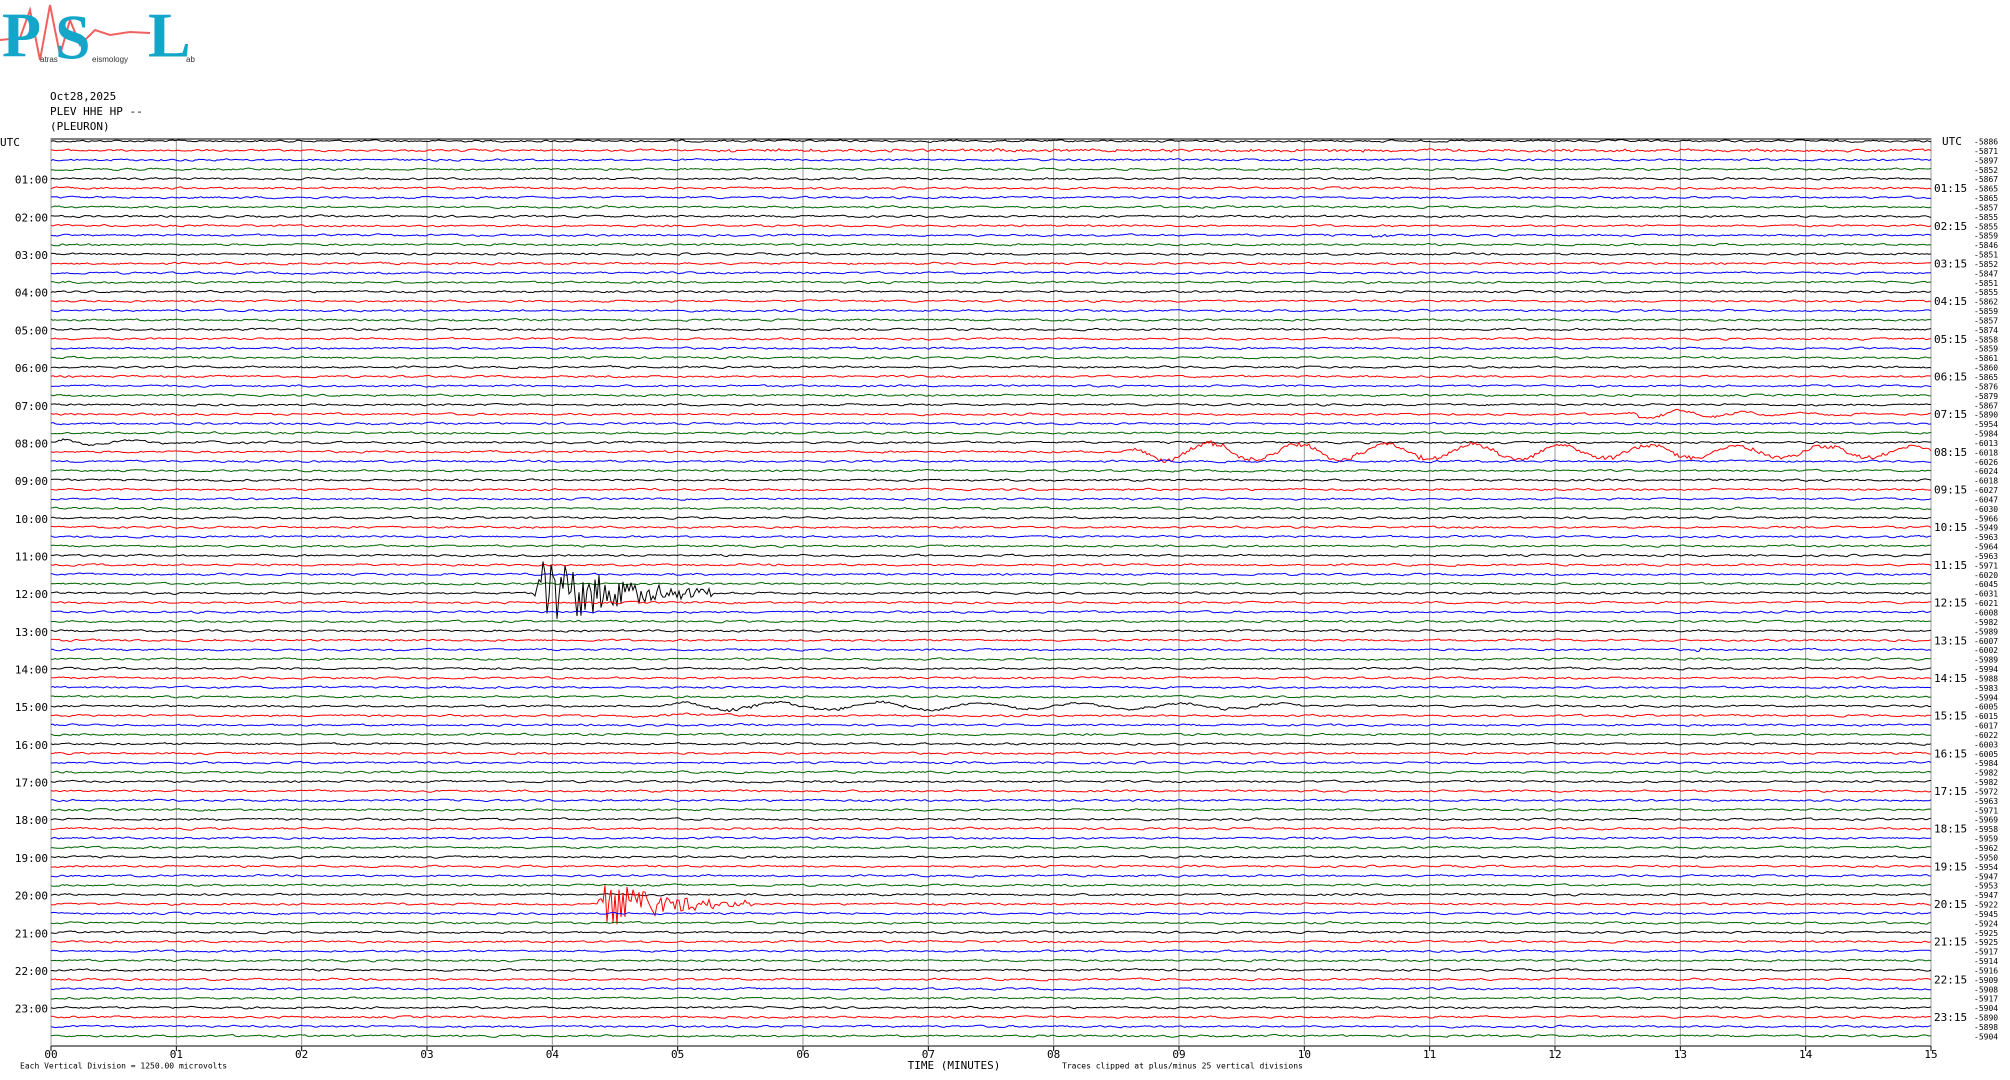 The height and width of the screenshot is (1080, 2010). What do you see at coordinates (1986, 386) in the screenshot?
I see `trace-offset: -5876` at bounding box center [1986, 386].